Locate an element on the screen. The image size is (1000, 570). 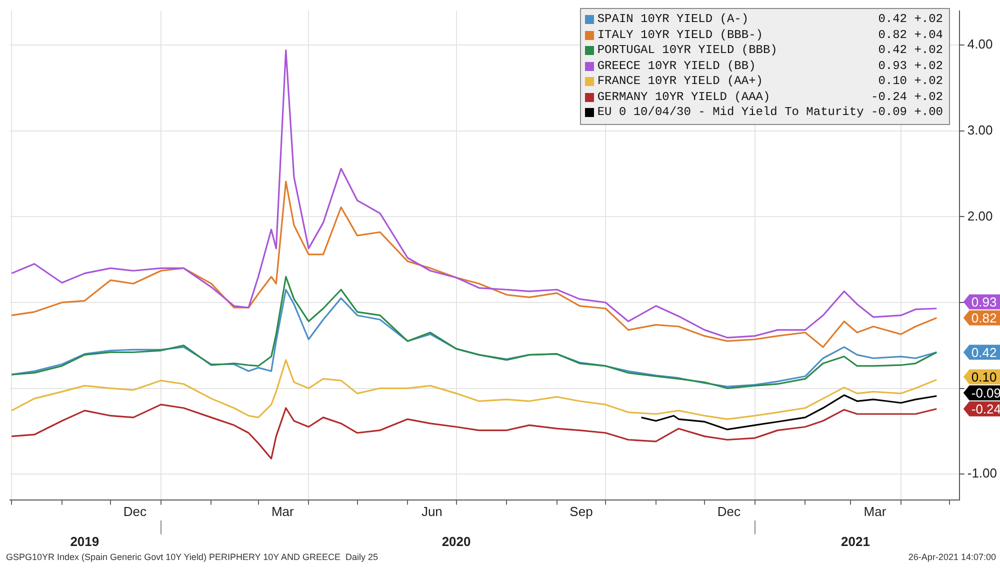
y-tick-label: -1.00 is located at coordinates (982, 473).